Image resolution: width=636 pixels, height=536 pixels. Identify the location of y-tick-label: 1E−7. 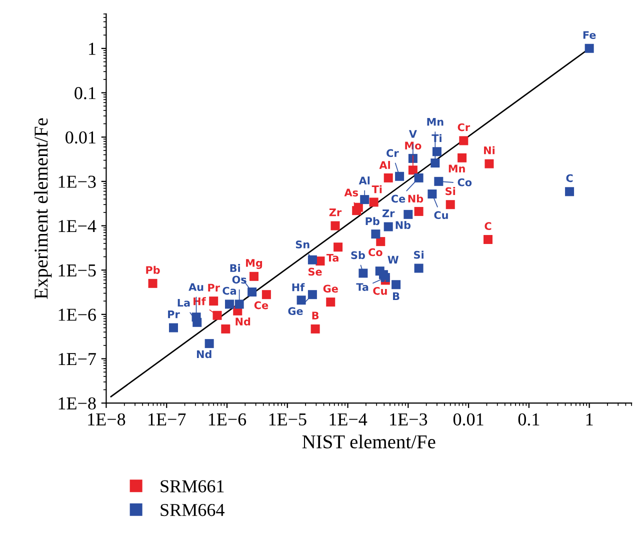
(77, 359).